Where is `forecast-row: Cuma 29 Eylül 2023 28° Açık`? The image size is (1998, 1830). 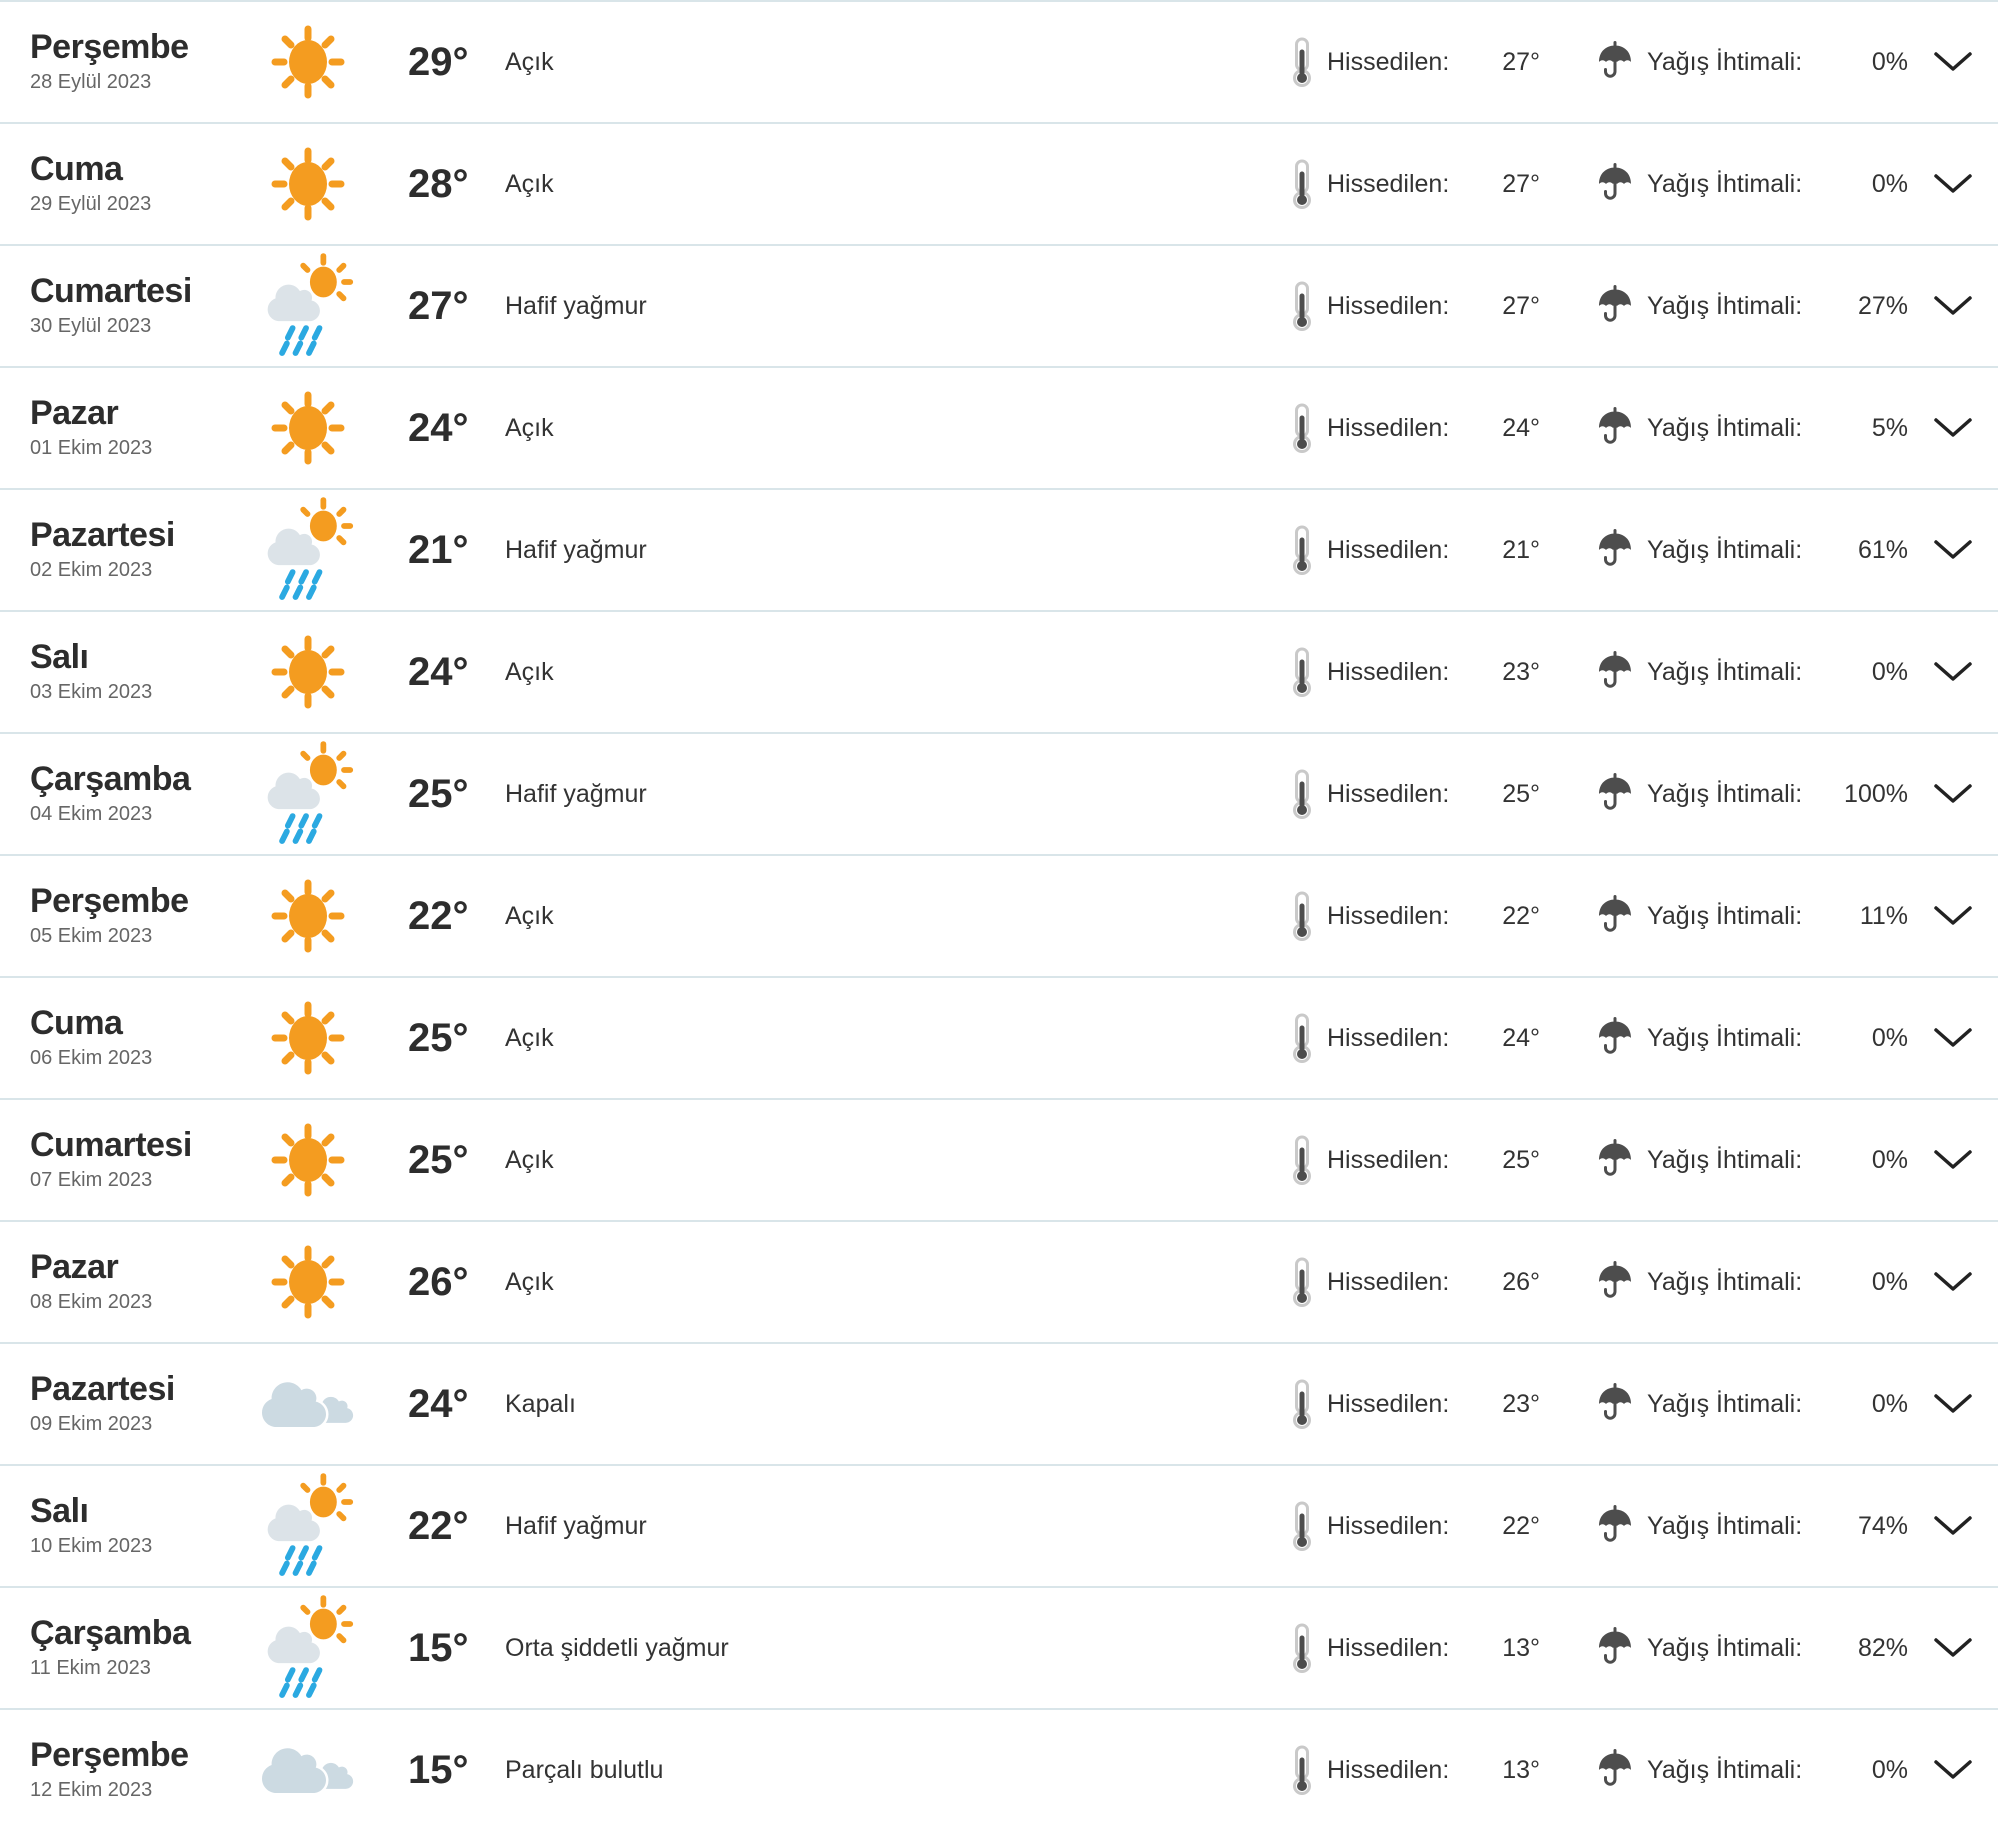
forecast-row: Cuma 29 Eylül 2023 28° Açık is located at coordinates (999, 183).